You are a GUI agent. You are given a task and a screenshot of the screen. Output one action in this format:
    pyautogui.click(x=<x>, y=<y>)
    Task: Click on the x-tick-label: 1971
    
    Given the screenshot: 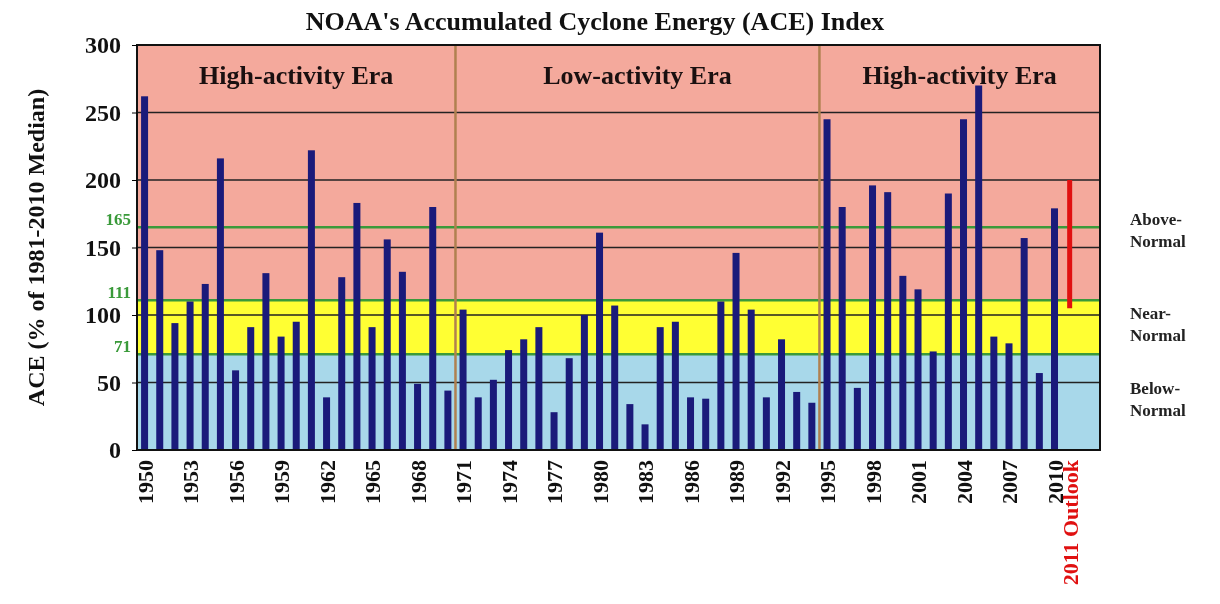 What is the action you would take?
    pyautogui.click(x=464, y=482)
    